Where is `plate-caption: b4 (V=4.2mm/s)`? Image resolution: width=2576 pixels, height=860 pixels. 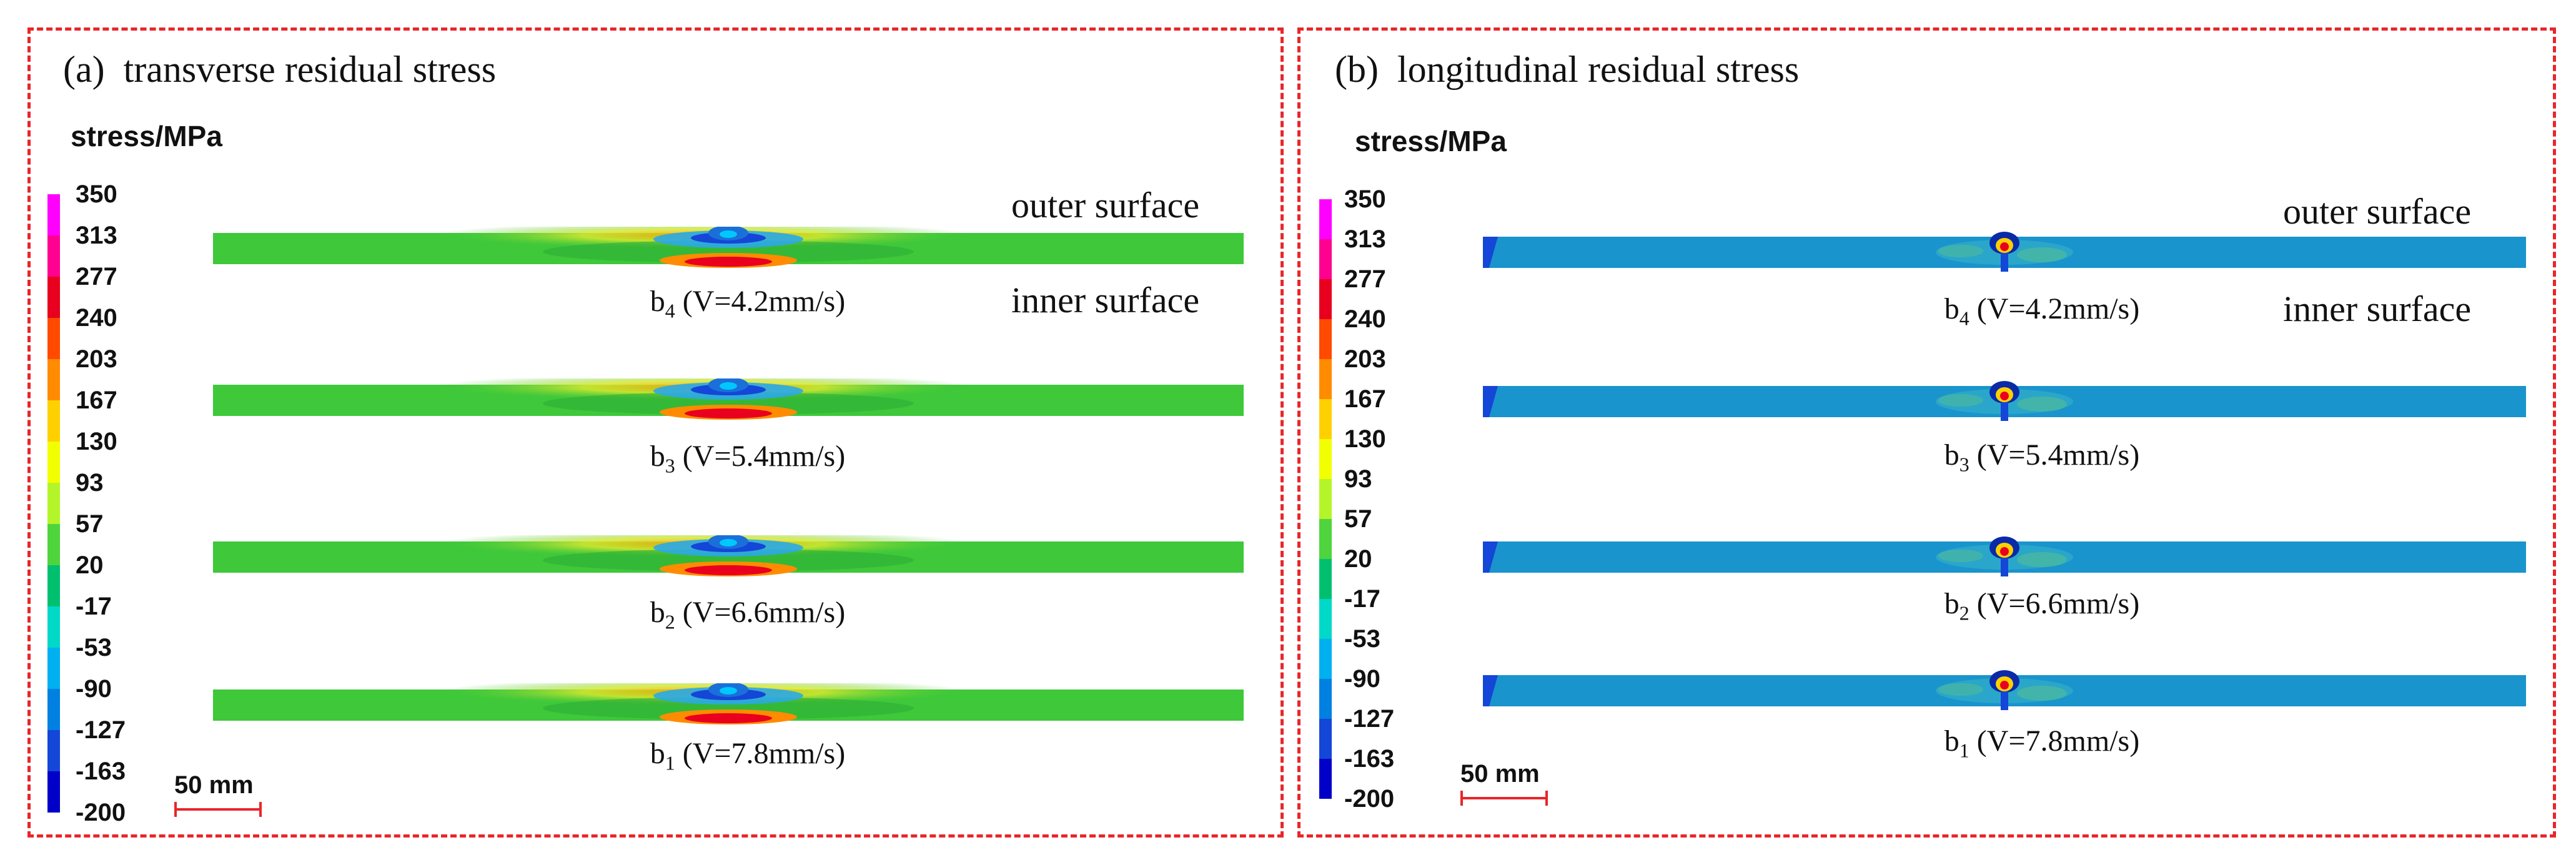
plate-caption: b4 (V=4.2mm/s) is located at coordinates (748, 303).